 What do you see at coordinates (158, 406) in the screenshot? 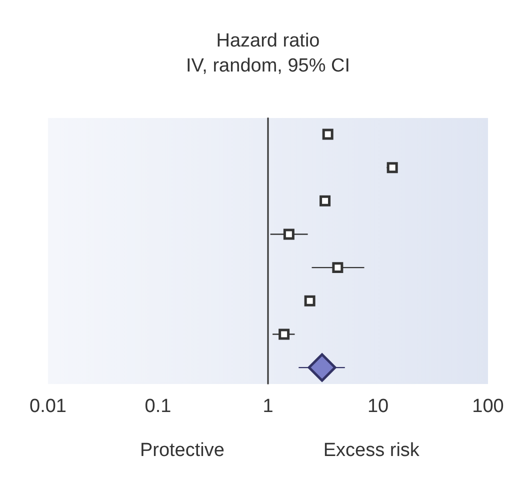
I see `x-tick-label: 0.1` at bounding box center [158, 406].